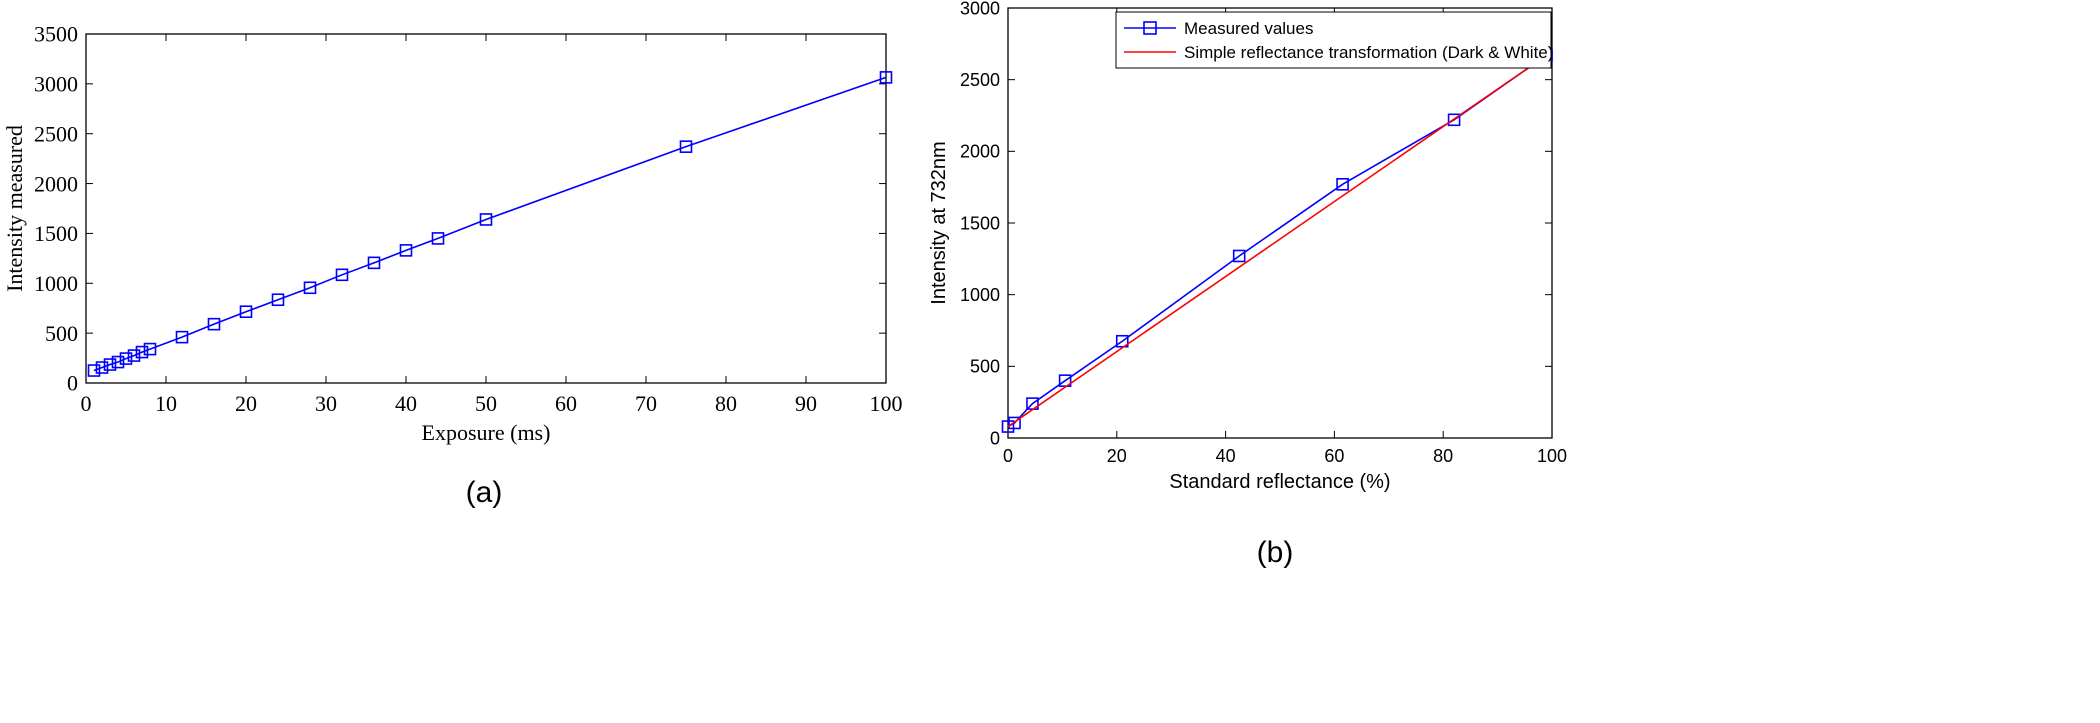  I want to click on y-axis-label: Intensity measured, so click(14, 208).